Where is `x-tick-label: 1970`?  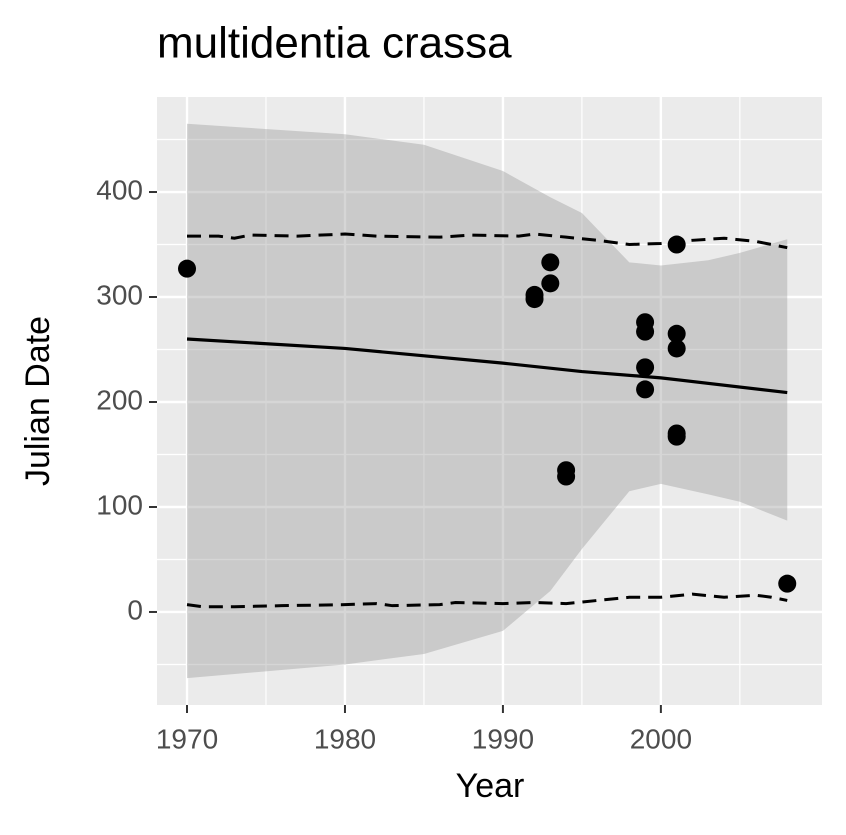 x-tick-label: 1970 is located at coordinates (187, 738).